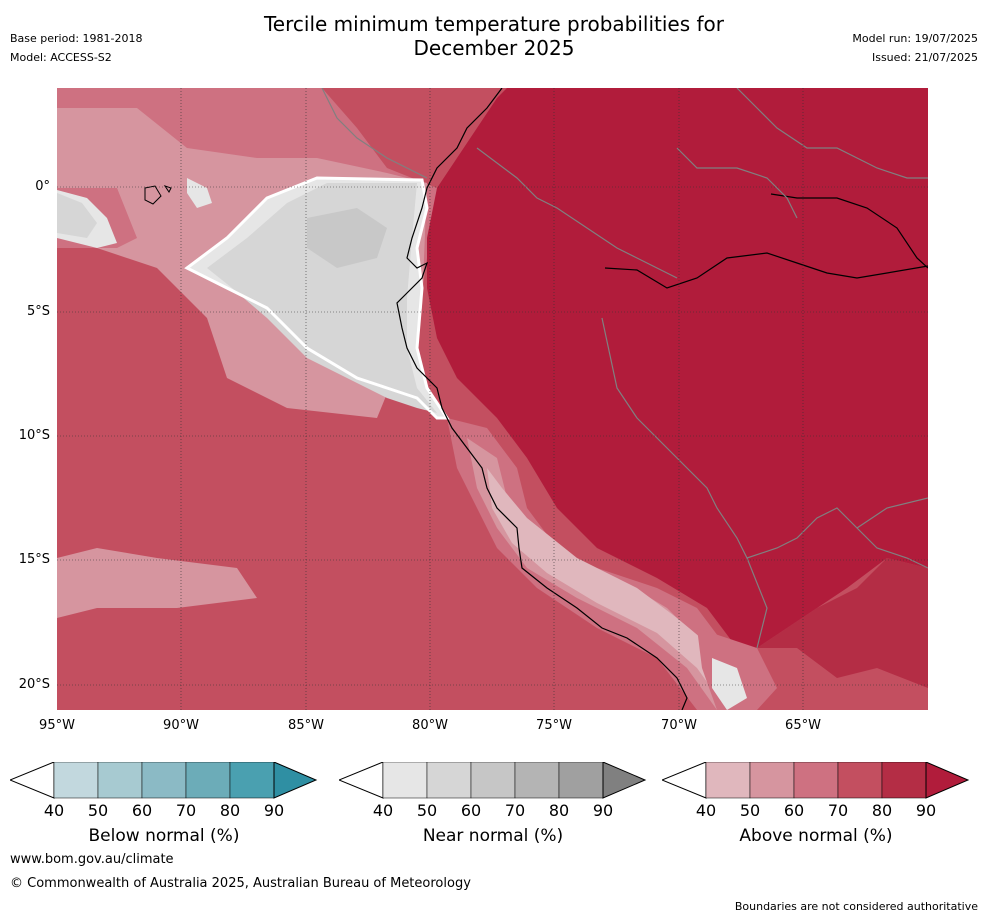 The image size is (988, 919). I want to click on issued-text: Issued: 21/07/2025, so click(924, 57).